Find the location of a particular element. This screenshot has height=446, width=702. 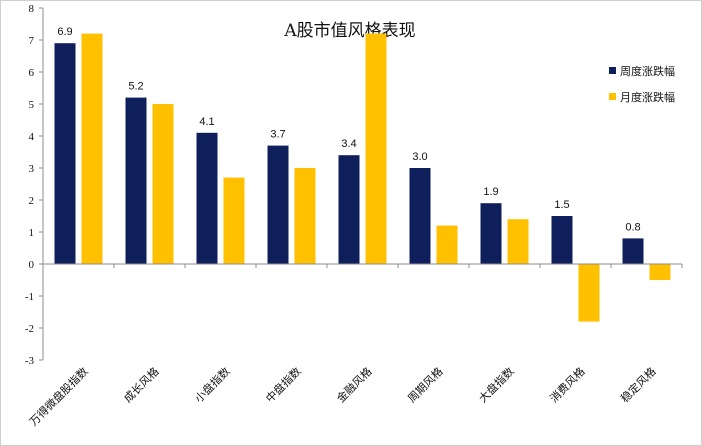

y-axis: -3 -2 -1 0 1 2 3 4 5 6 7 8 is located at coordinates (34, 185).